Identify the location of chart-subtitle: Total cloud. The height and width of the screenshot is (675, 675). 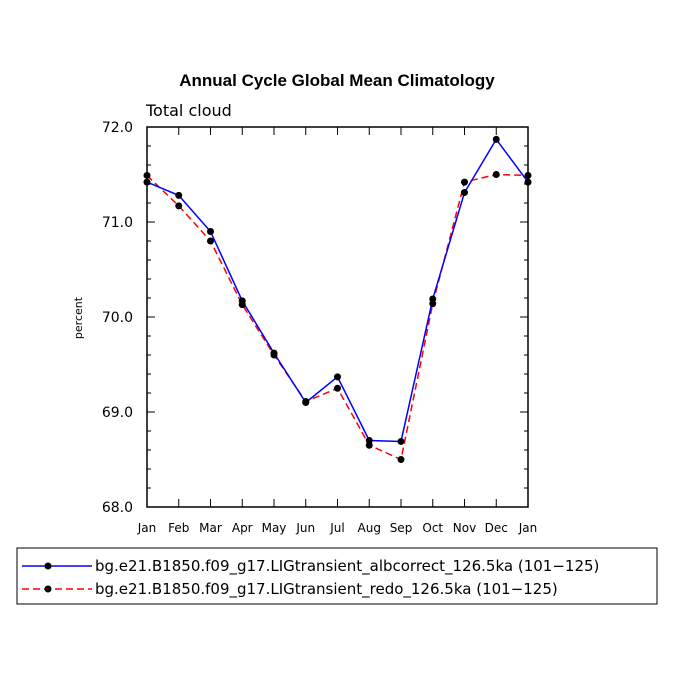
(188, 110).